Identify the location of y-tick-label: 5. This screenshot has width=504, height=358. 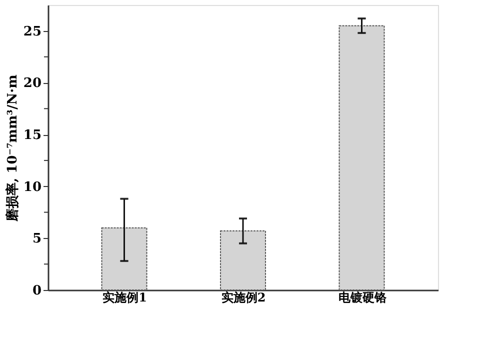
(37, 239).